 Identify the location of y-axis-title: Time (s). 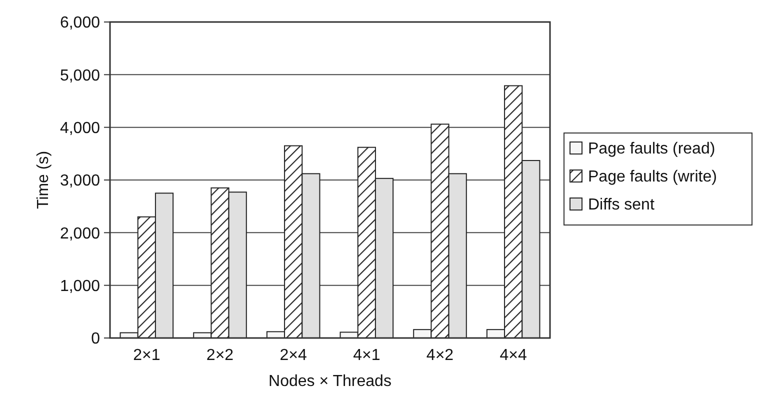
(43, 180).